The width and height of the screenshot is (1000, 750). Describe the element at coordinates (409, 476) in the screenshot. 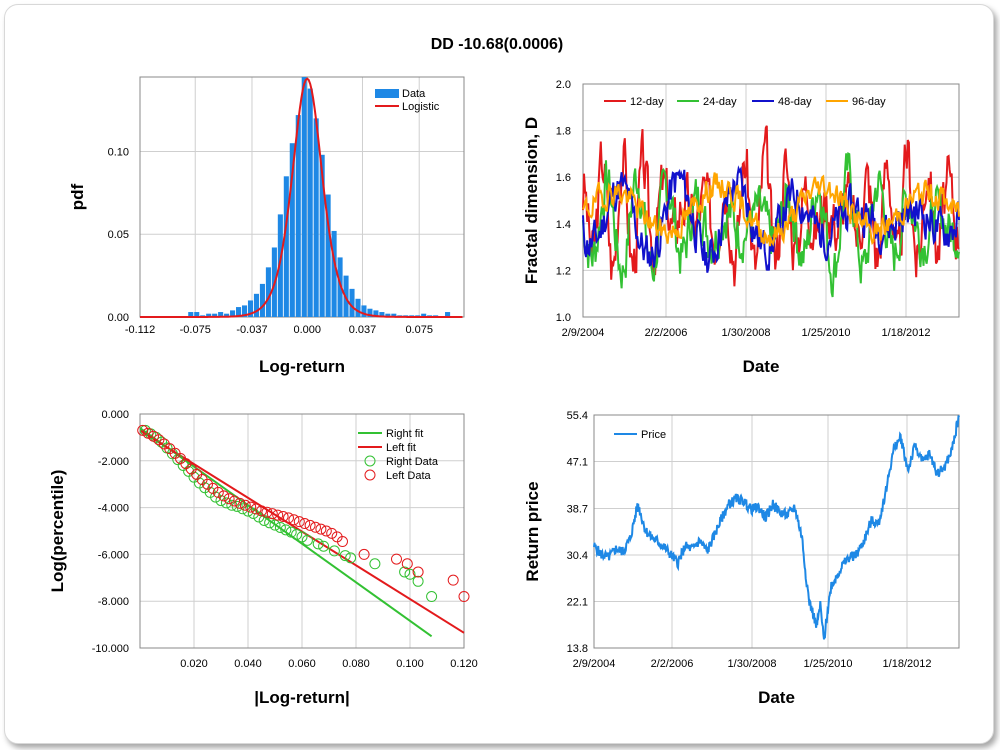

I see `legend-label: Left Data` at that location.